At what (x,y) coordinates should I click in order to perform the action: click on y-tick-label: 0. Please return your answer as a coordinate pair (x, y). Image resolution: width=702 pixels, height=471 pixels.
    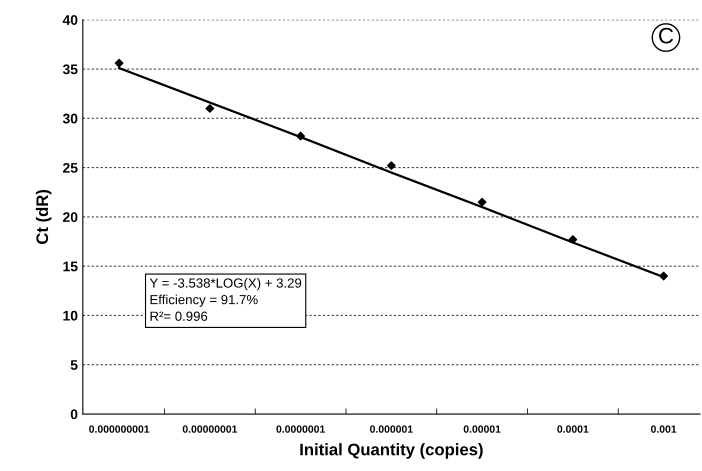
    Looking at the image, I should click on (74, 414).